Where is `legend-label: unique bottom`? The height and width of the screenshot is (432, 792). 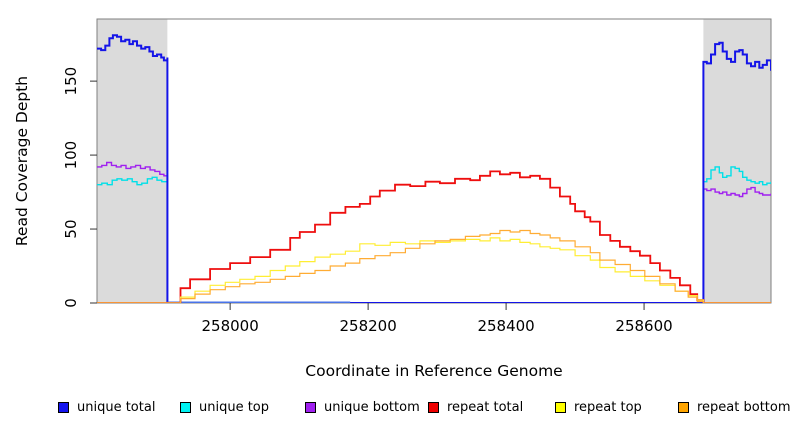 legend-label: unique bottom is located at coordinates (372, 407).